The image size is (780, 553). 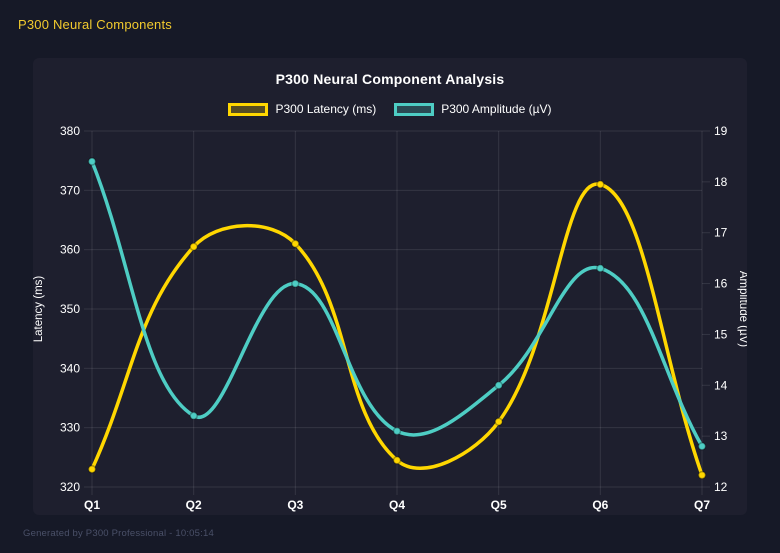 What do you see at coordinates (70, 131) in the screenshot?
I see `y-axis-left-tick-label: 380` at bounding box center [70, 131].